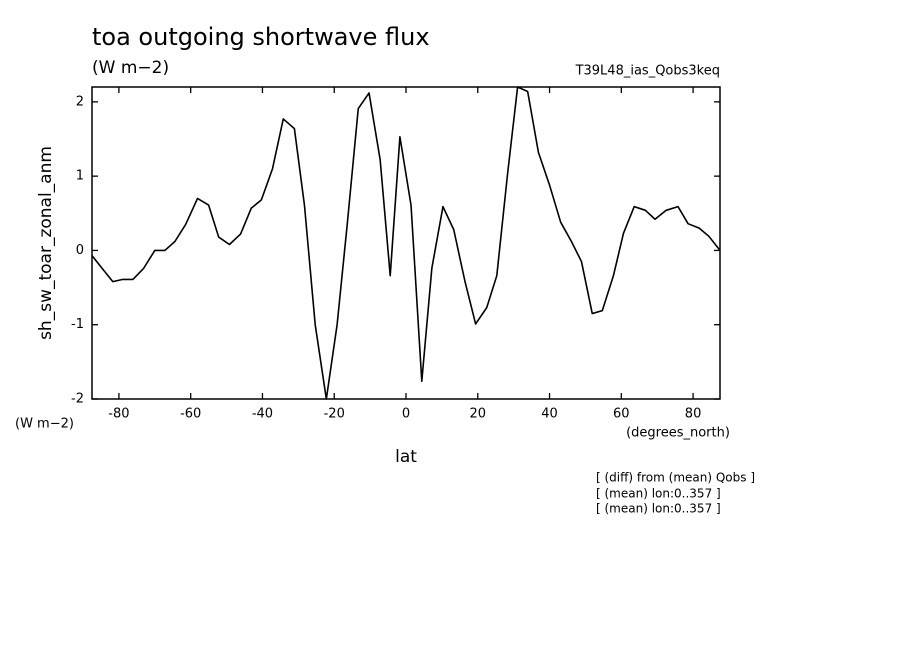 This screenshot has width=904, height=654. Describe the element at coordinates (678, 433) in the screenshot. I see `x-units: (degrees_north)` at that location.